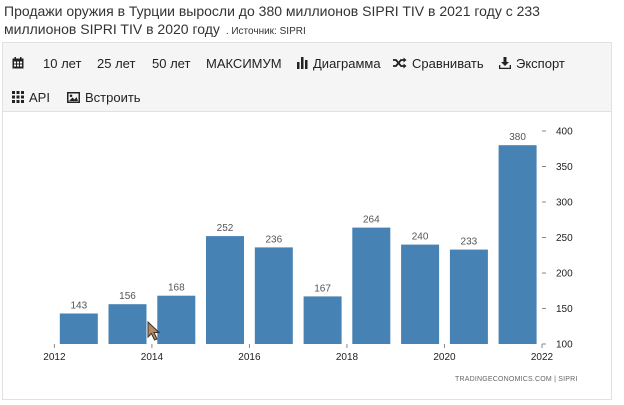 Image resolution: width=624 pixels, height=405 pixels. I want to click on x-tick-label: 2014, so click(152, 357).